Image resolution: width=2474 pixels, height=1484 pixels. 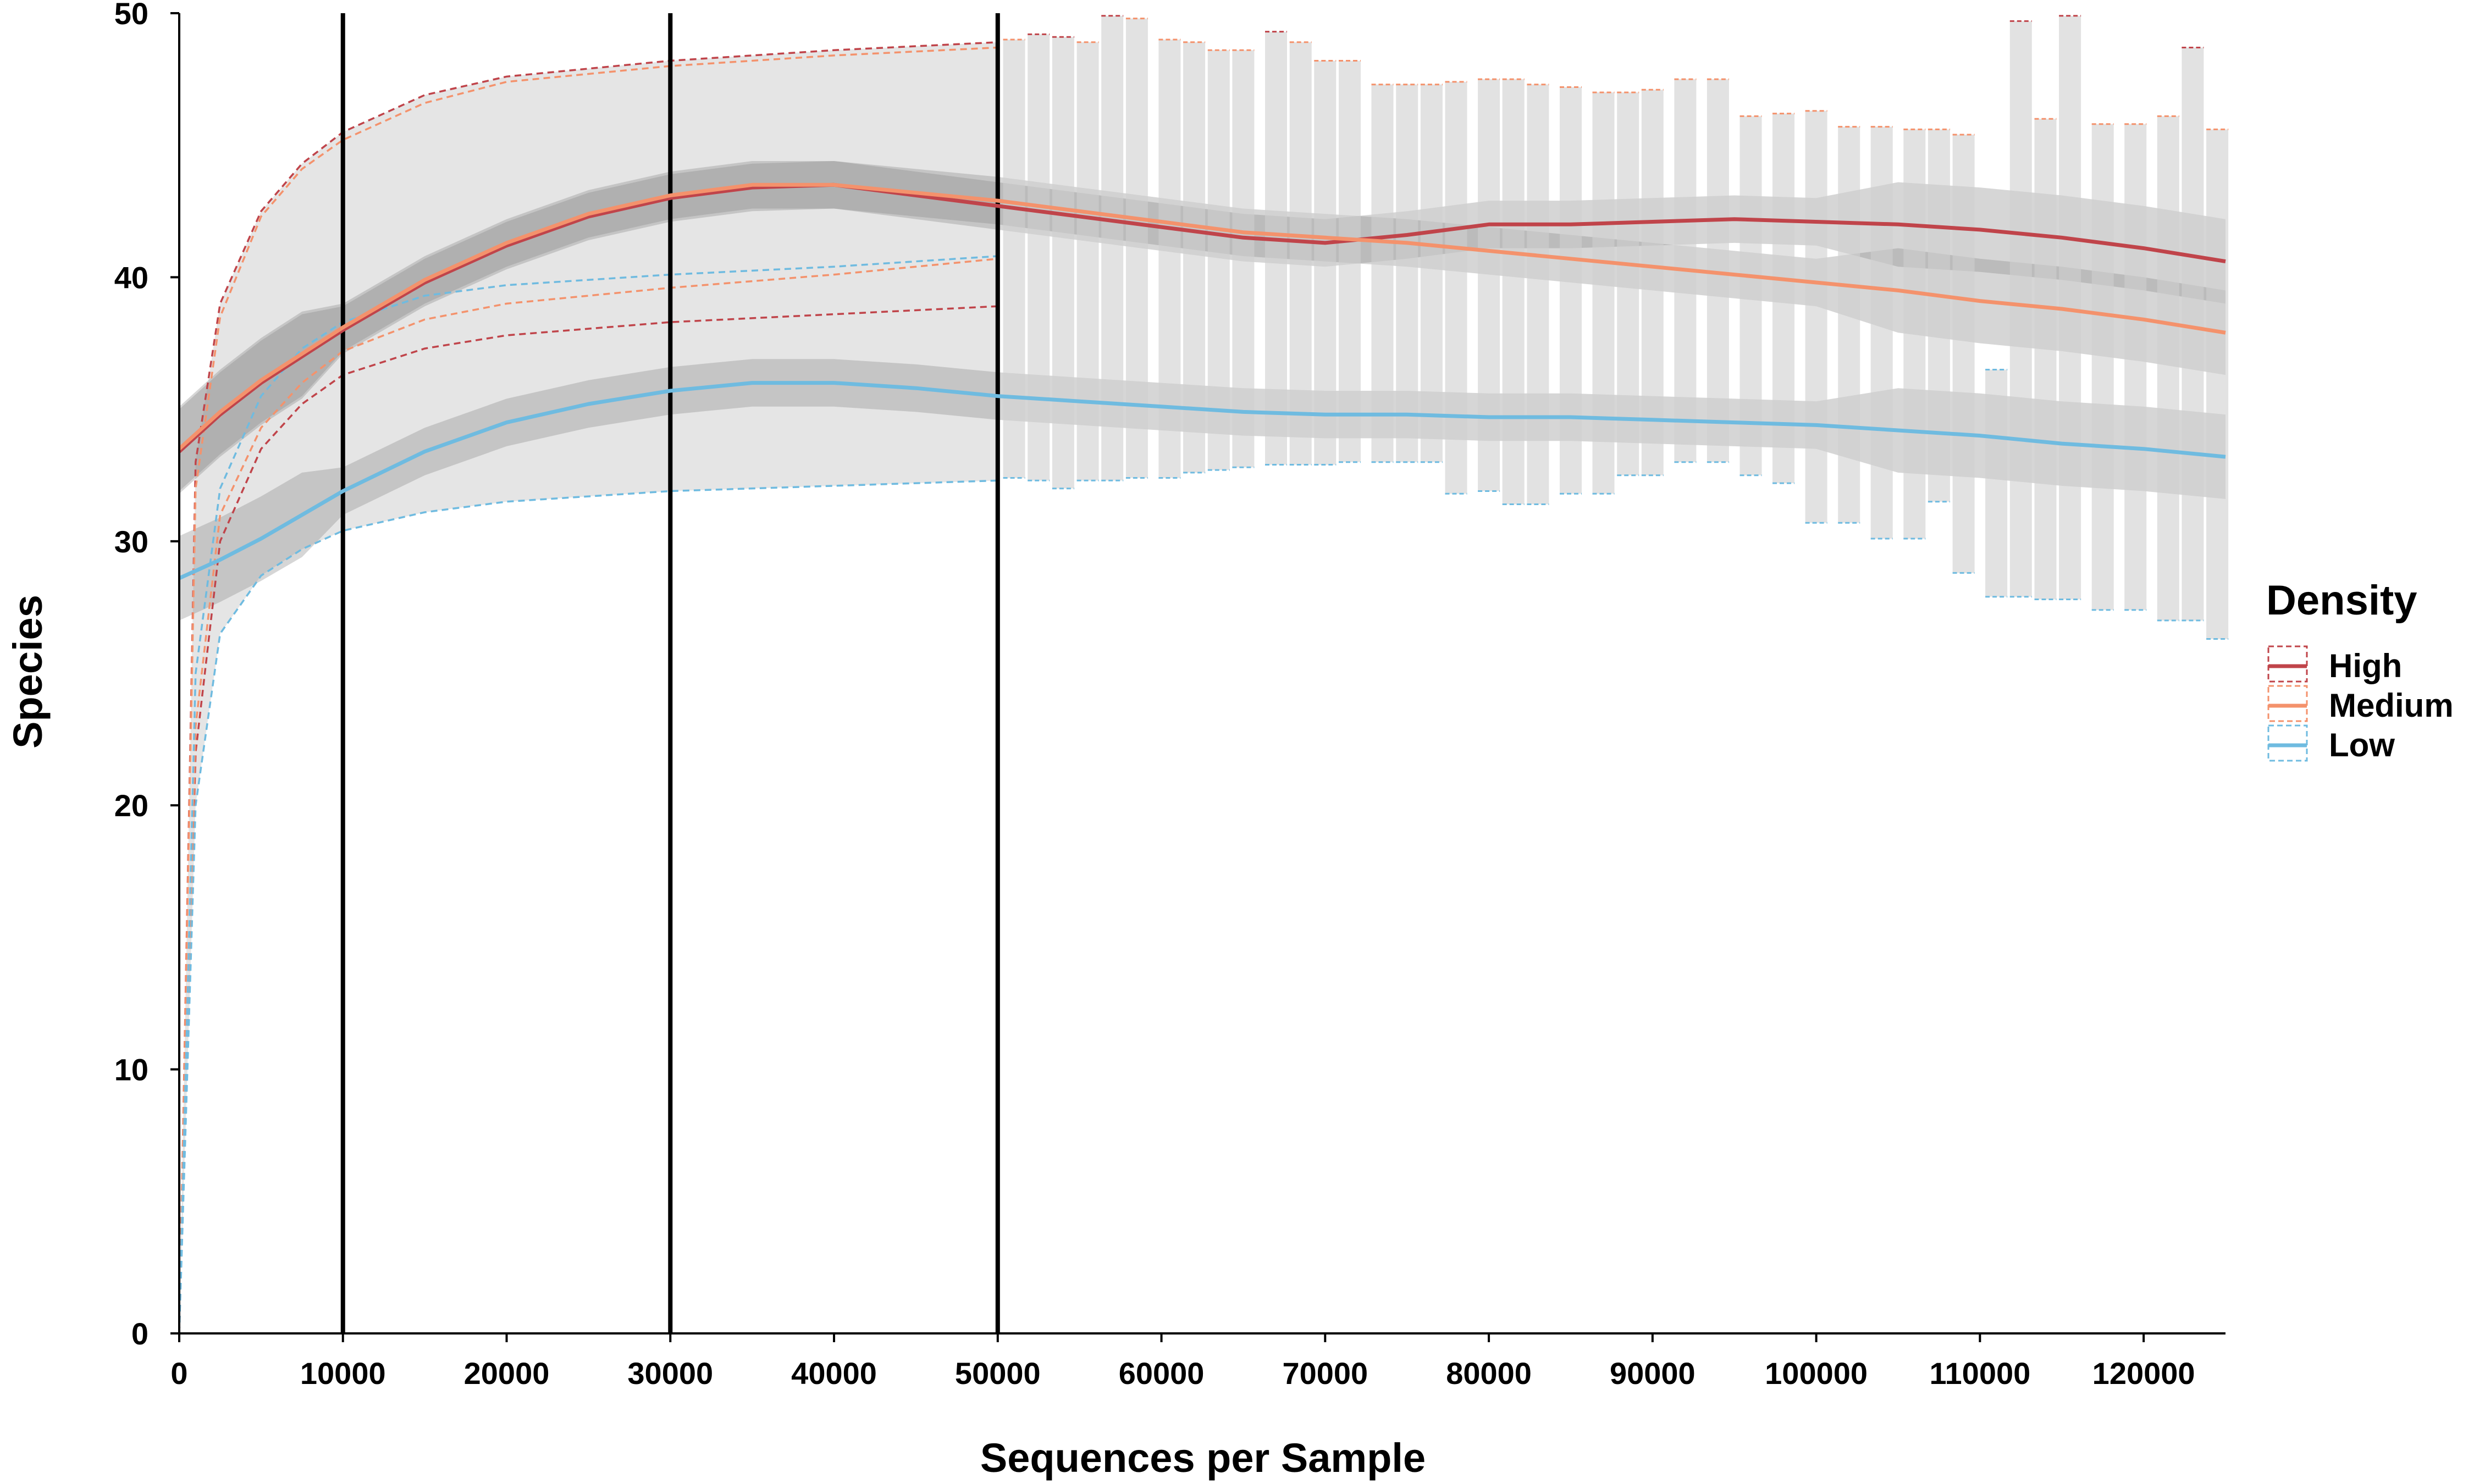 I want to click on legend-title: Density, so click(x=2341, y=600).